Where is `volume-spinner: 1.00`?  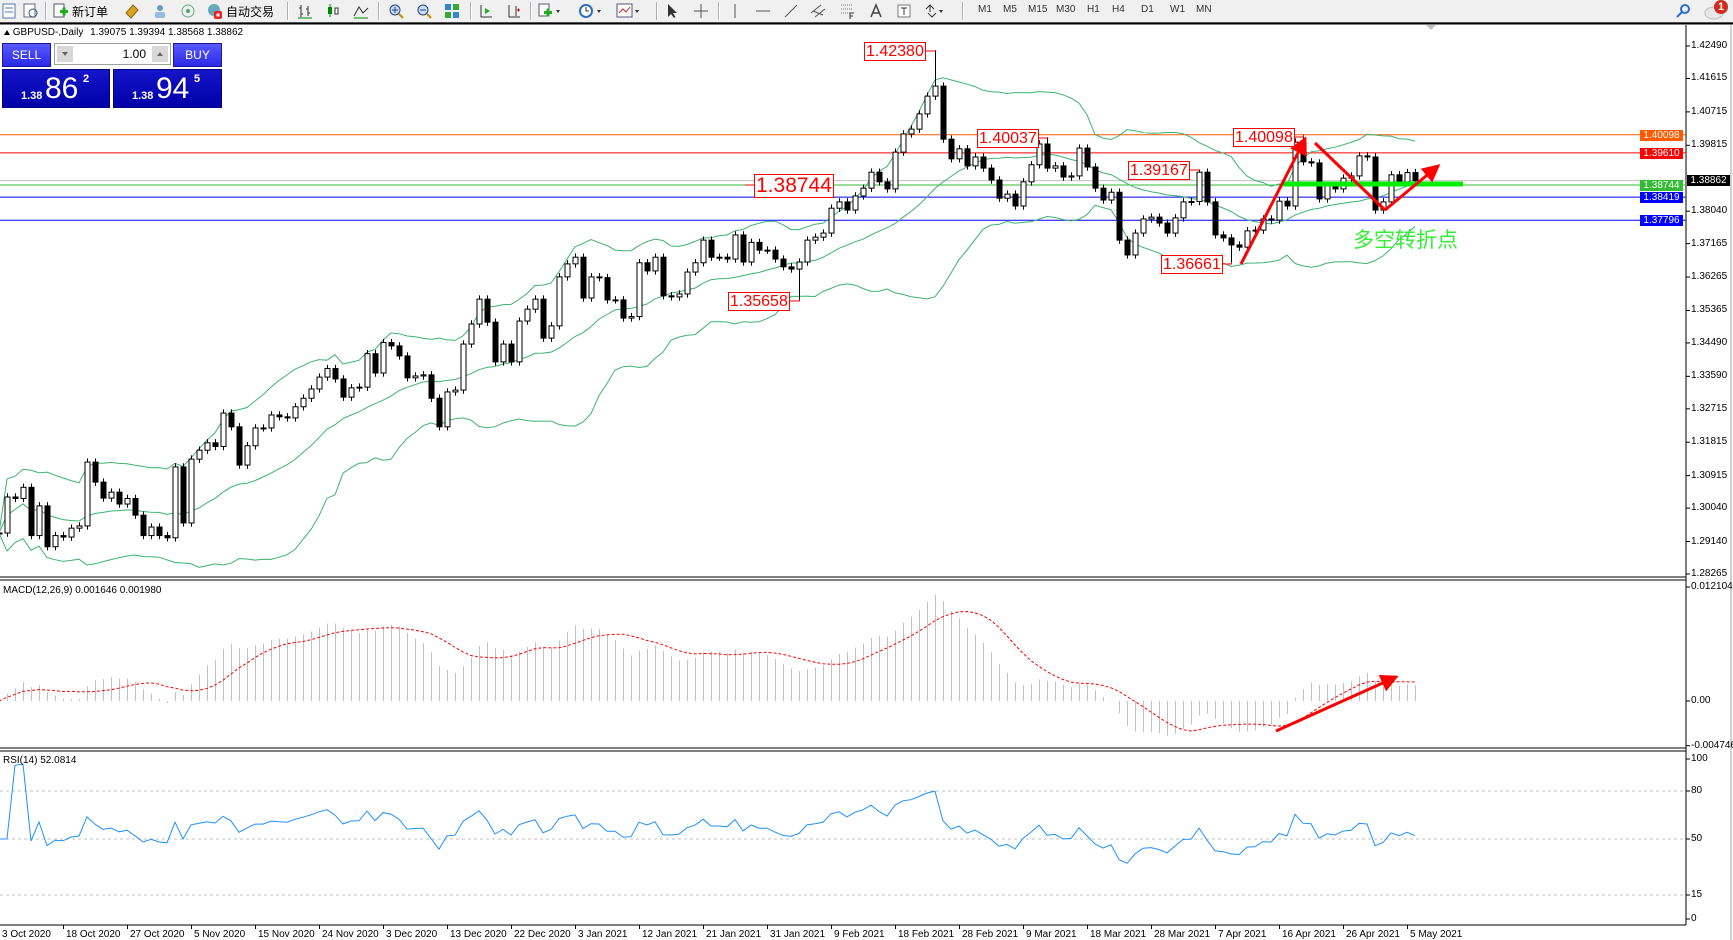 volume-spinner: 1.00 is located at coordinates (112, 54).